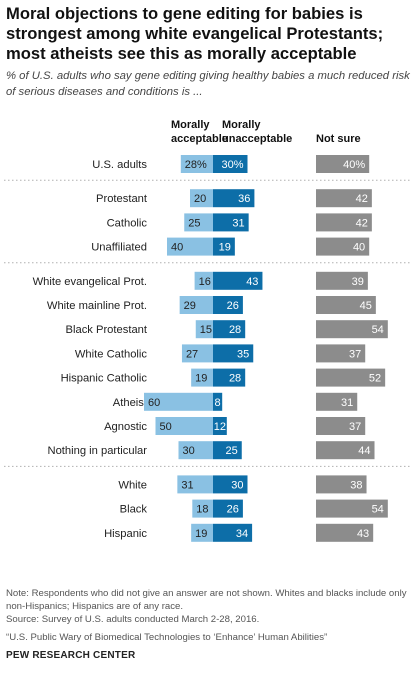 This screenshot has height=676, width=415. Describe the element at coordinates (243, 354) in the screenshot. I see `value-unacceptable: 35` at that location.